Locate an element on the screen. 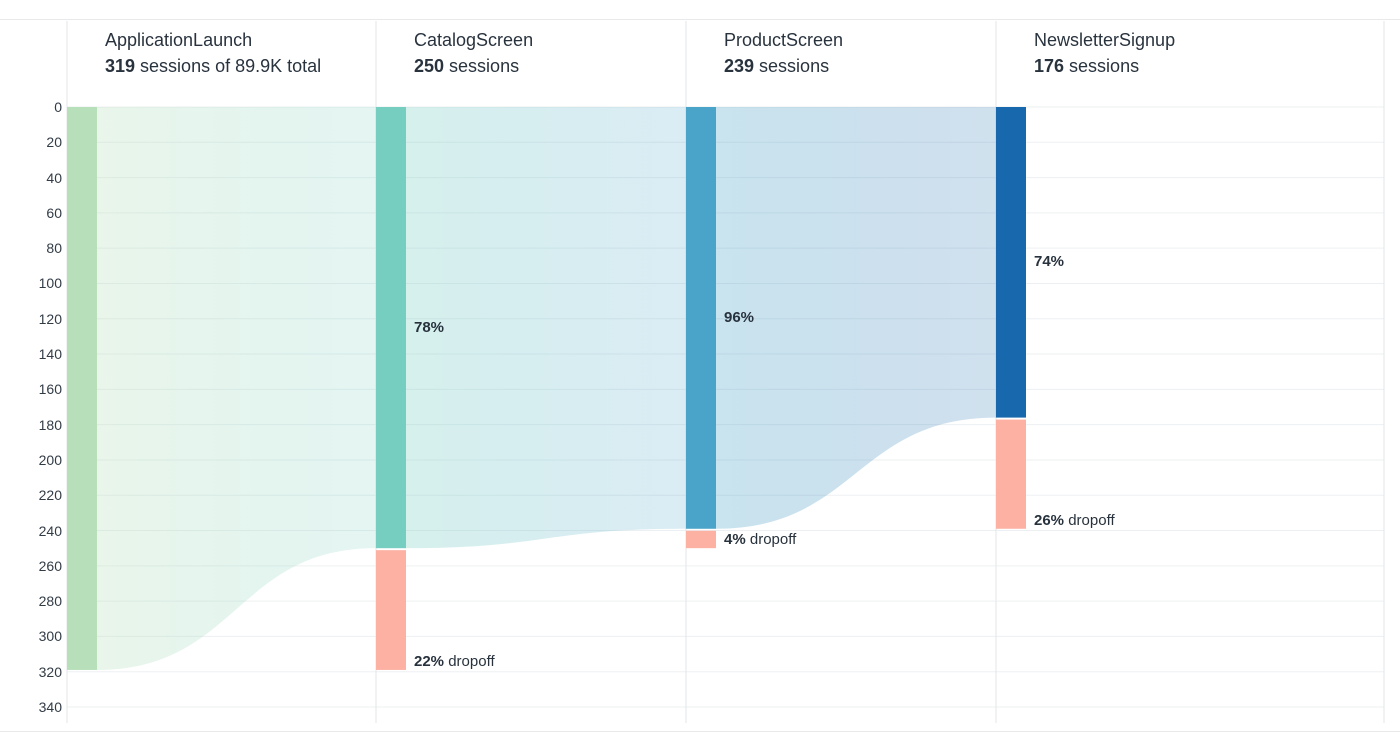 Image resolution: width=1400 pixels, height=741 pixels. step-bar-ApplicationLaunch is located at coordinates (82, 388).